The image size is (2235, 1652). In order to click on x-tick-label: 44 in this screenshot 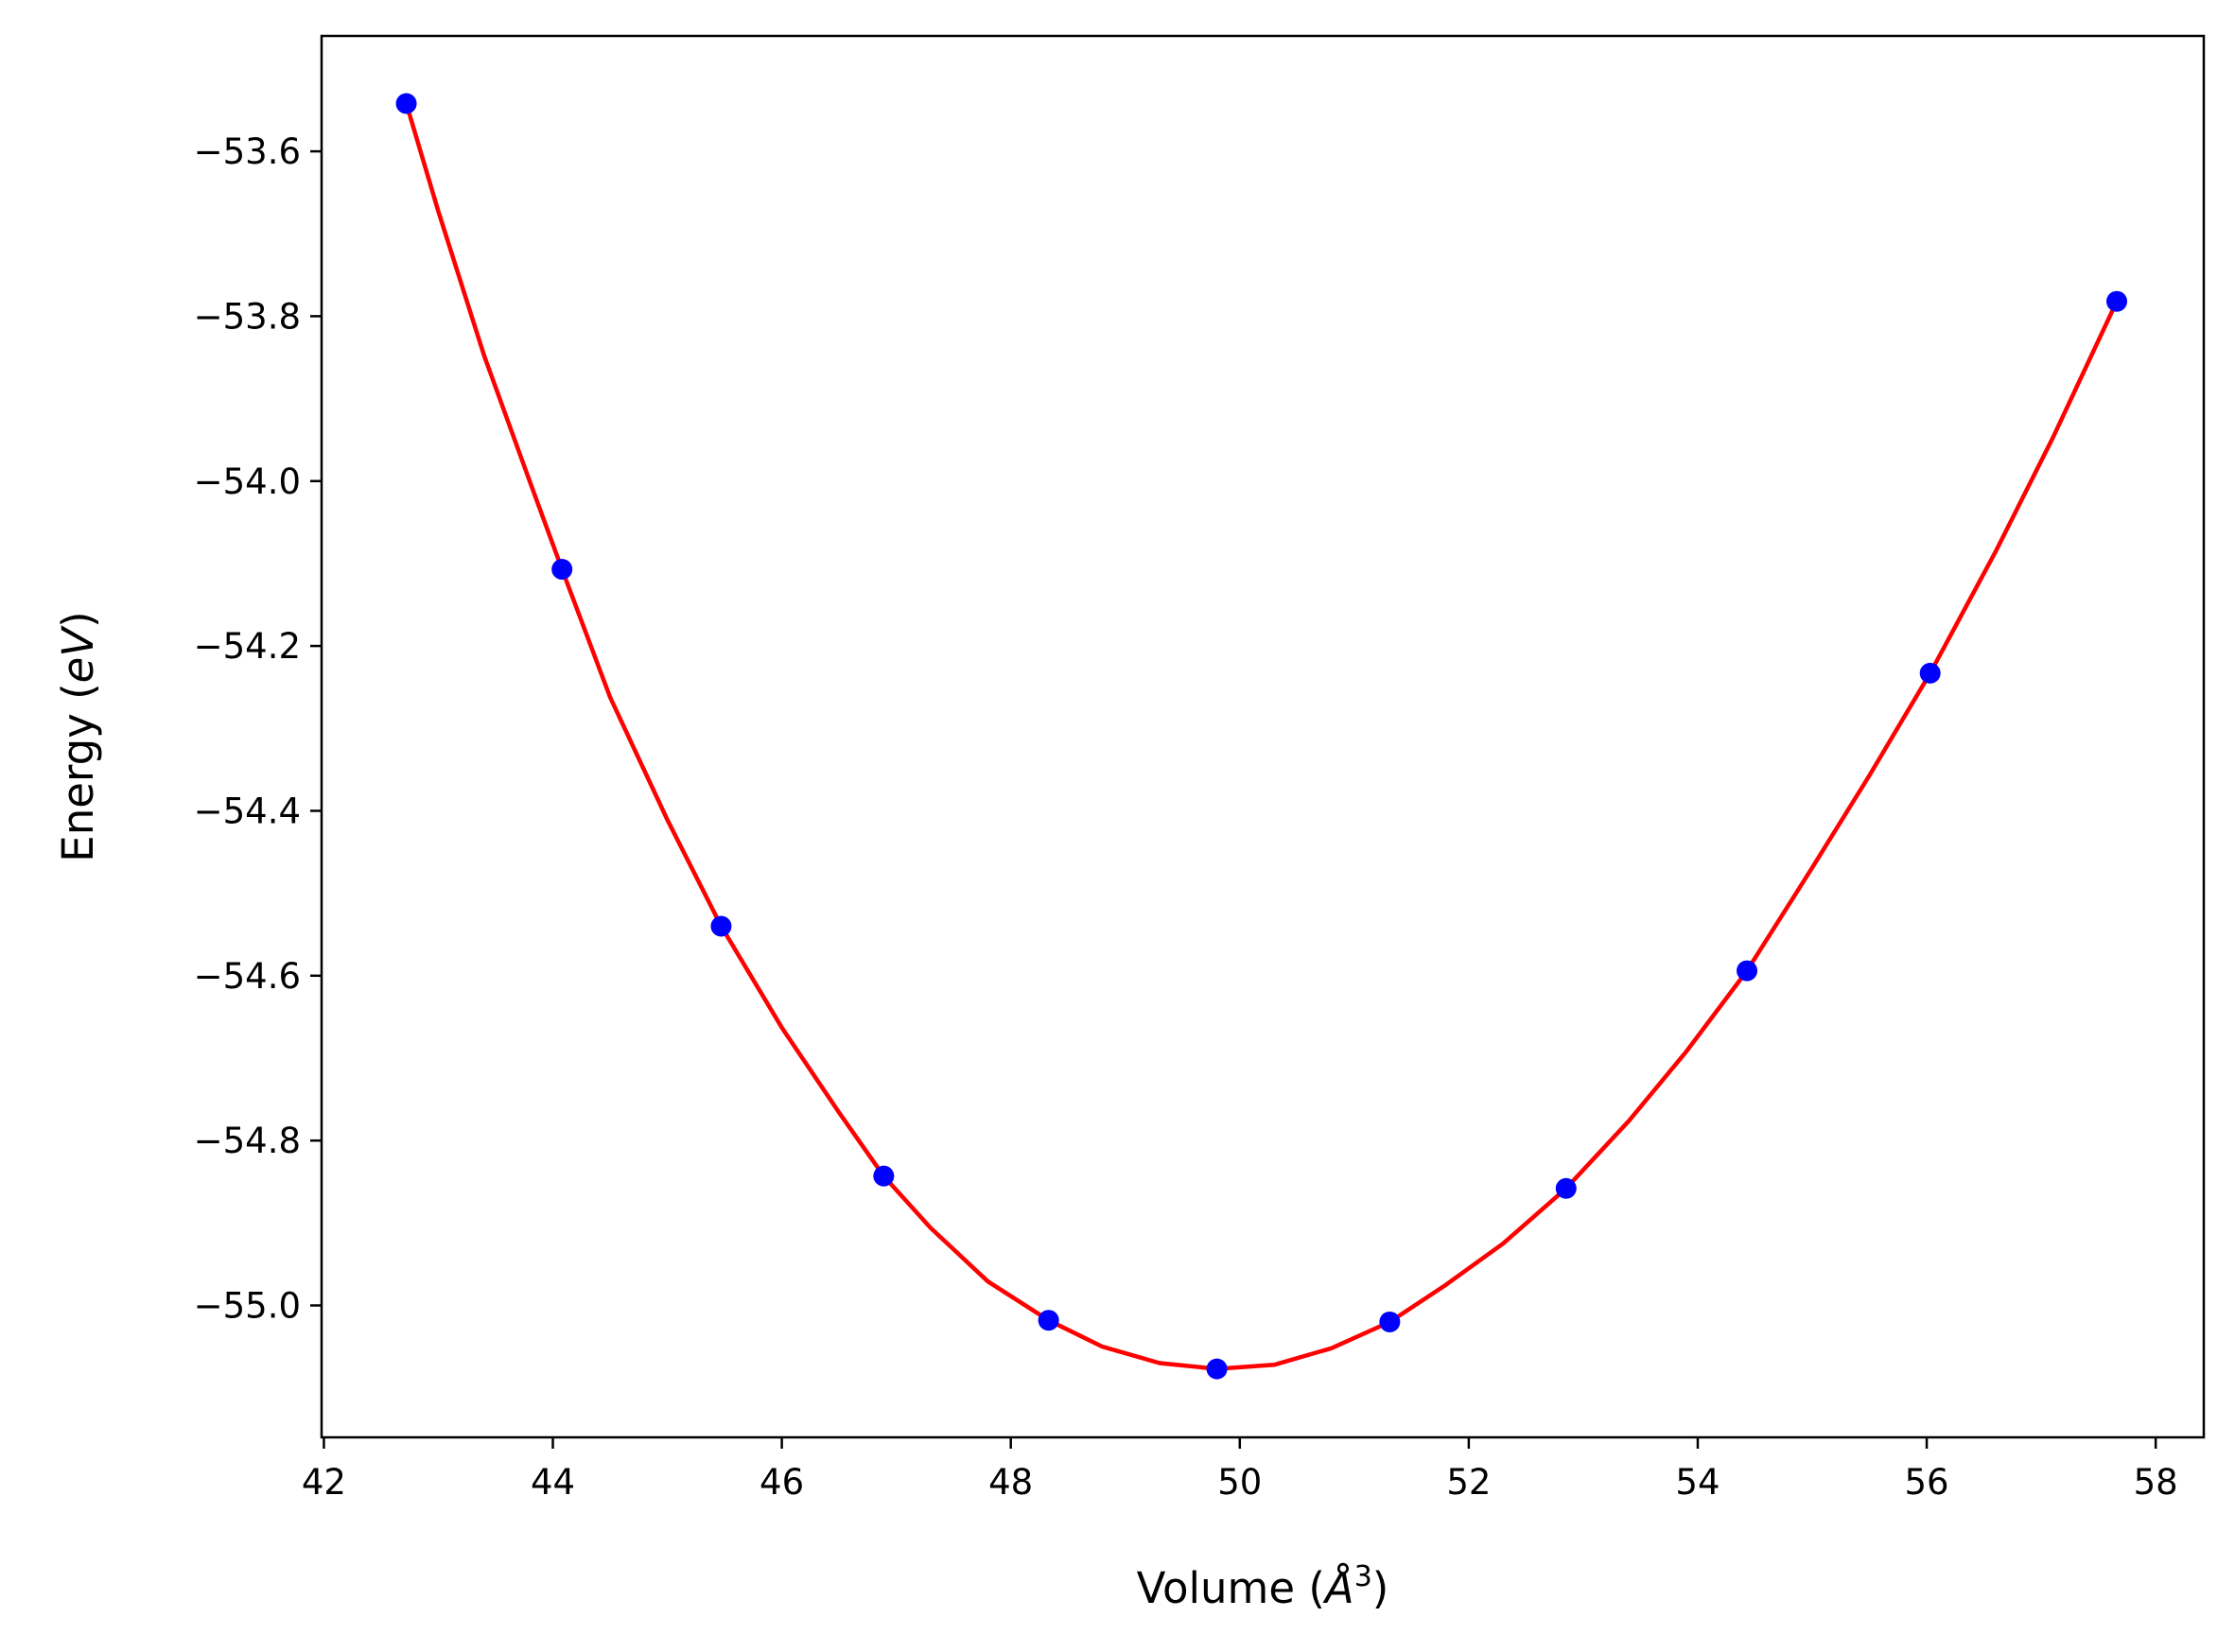, I will do `click(553, 1483)`.